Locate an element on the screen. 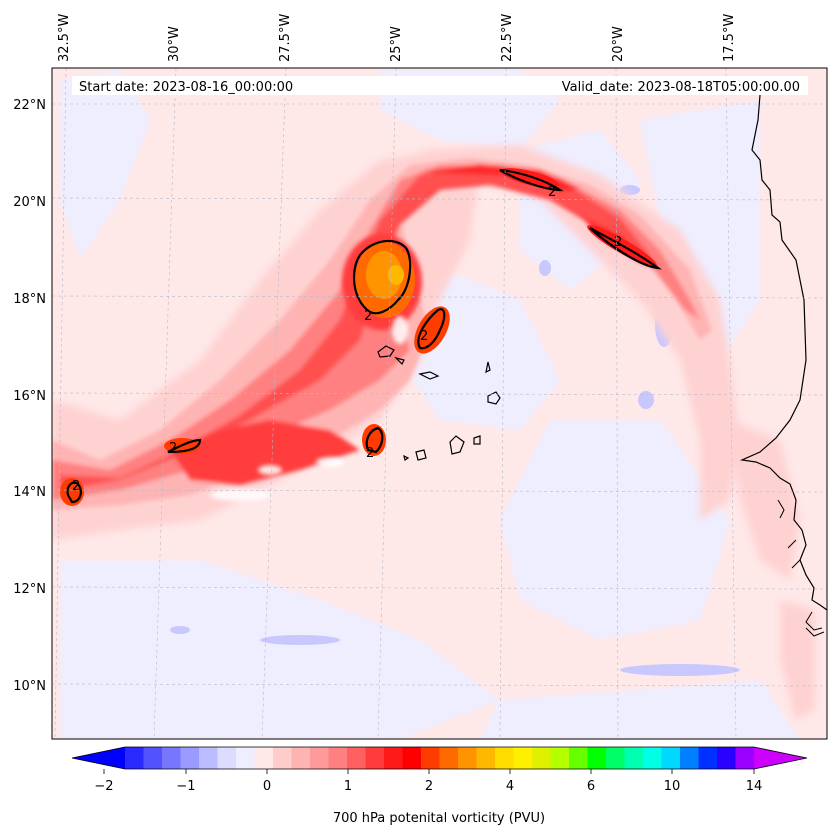 This screenshot has width=837, height=836. colorbar-tick-label: 4 is located at coordinates (510, 786).